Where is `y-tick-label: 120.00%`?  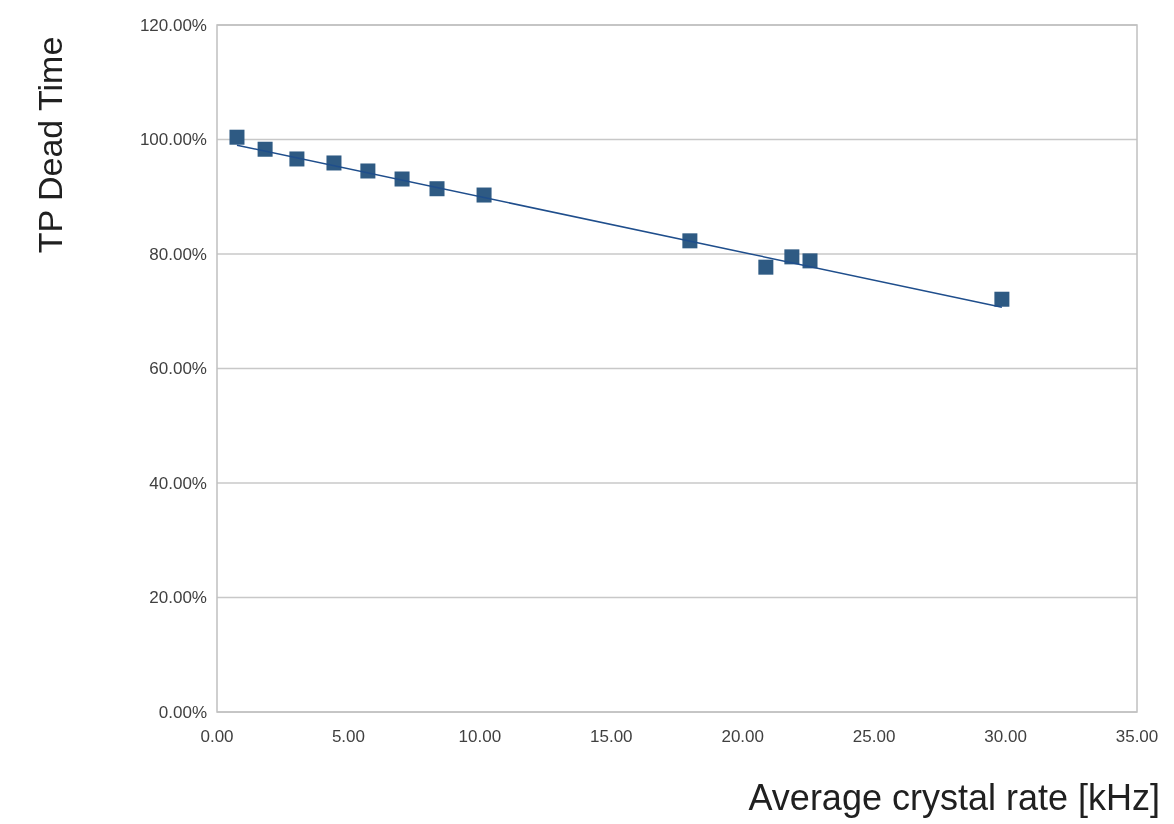
y-tick-label: 120.00% is located at coordinates (173, 25).